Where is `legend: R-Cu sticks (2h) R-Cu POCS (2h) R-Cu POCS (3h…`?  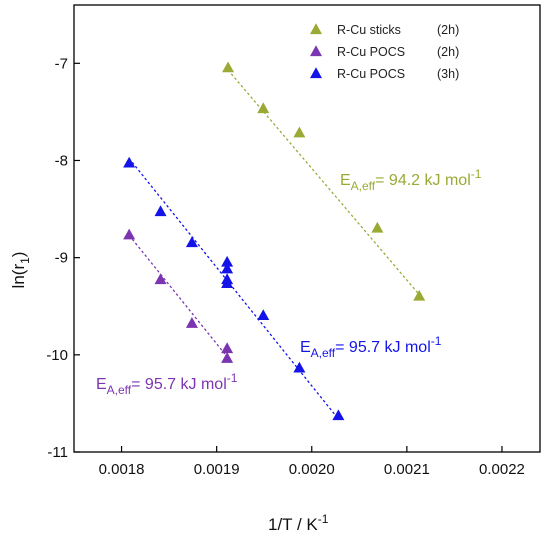 legend: R-Cu sticks (2h) R-Cu POCS (2h) R-Cu POCS (3h… is located at coordinates (384, 52).